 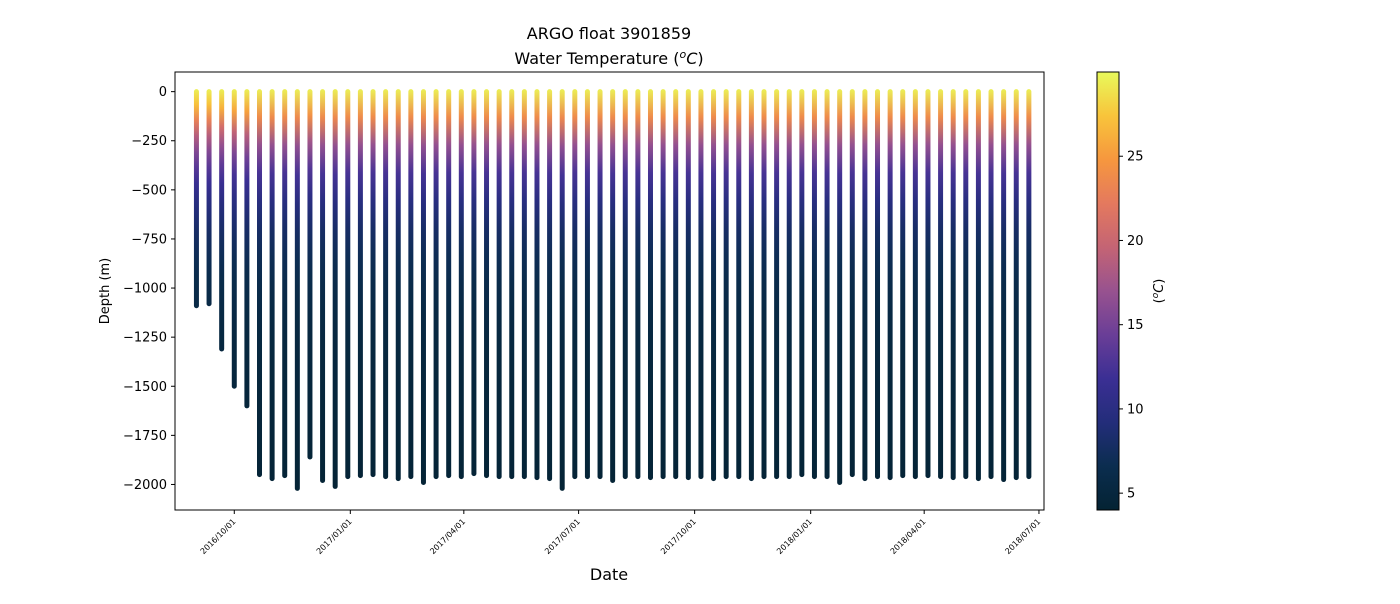 What do you see at coordinates (145, 289) in the screenshot?
I see `y-tick-label: −1000` at bounding box center [145, 289].